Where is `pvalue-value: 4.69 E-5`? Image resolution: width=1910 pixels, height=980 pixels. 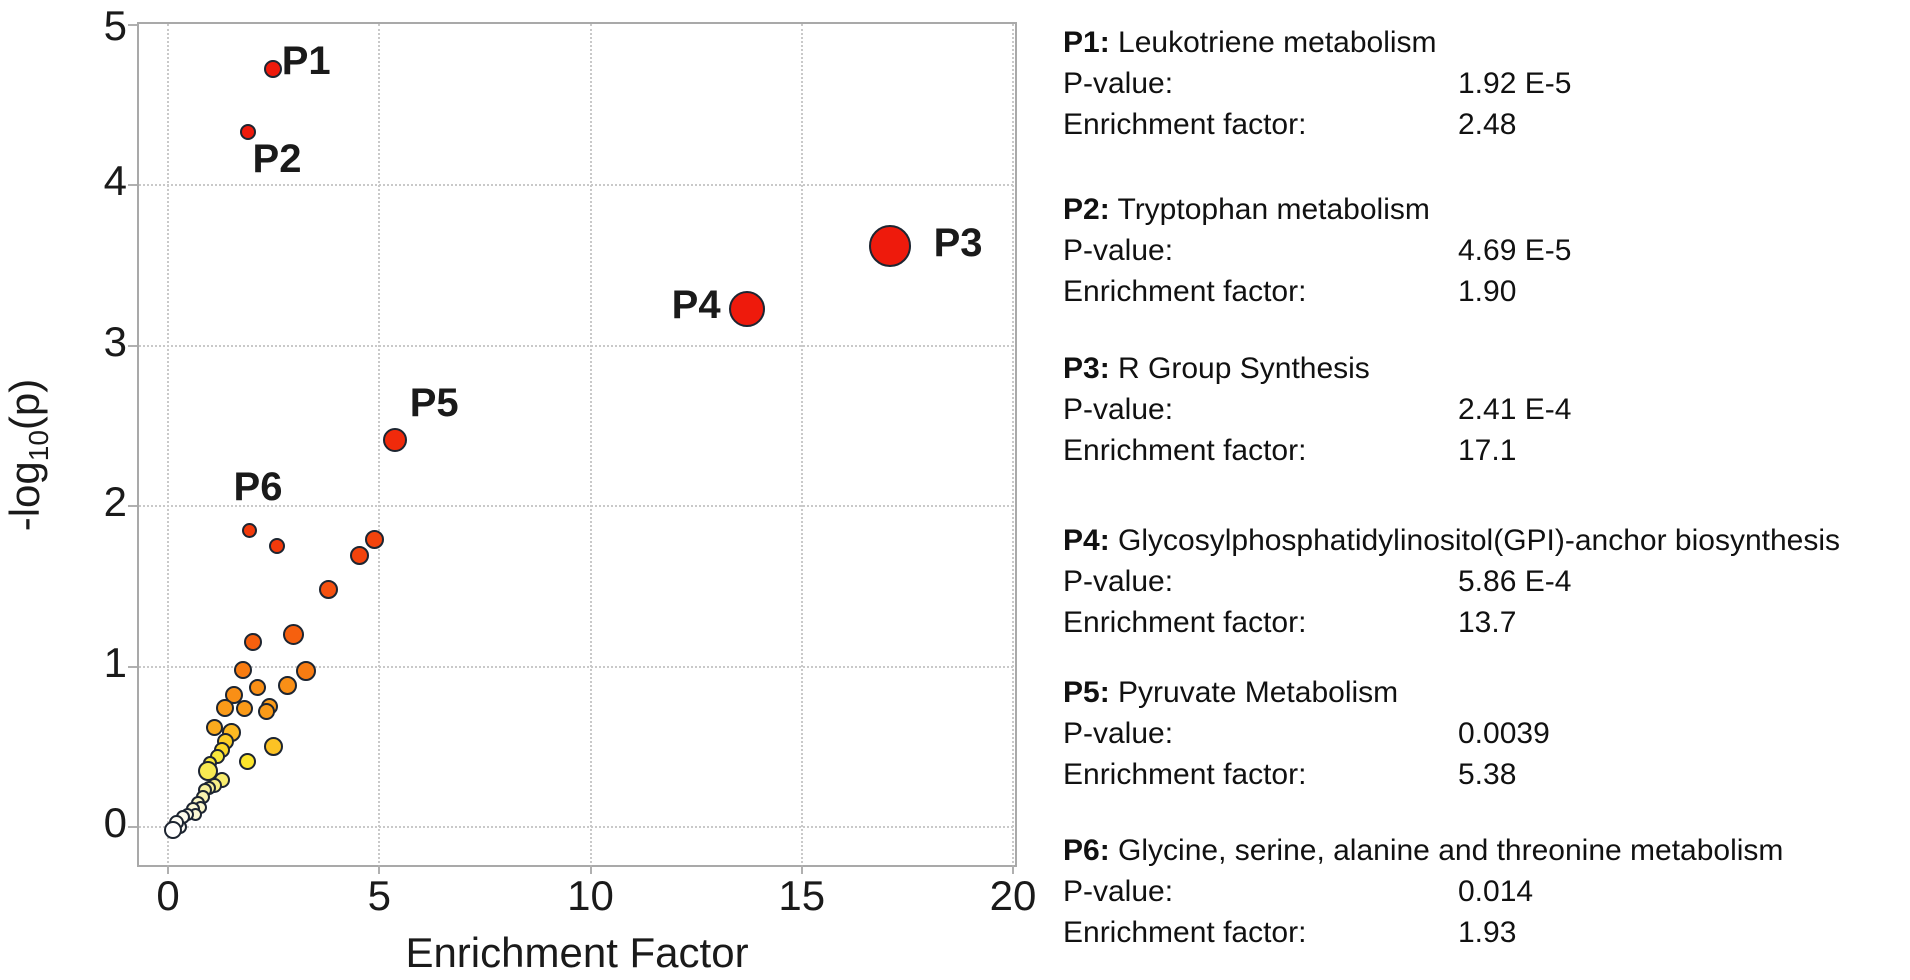 pvalue-value: 4.69 E-5 is located at coordinates (1515, 250).